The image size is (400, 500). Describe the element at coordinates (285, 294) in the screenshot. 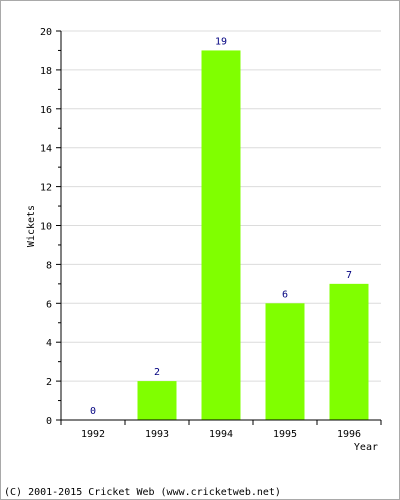

I see `data-label-1995: 6` at that location.